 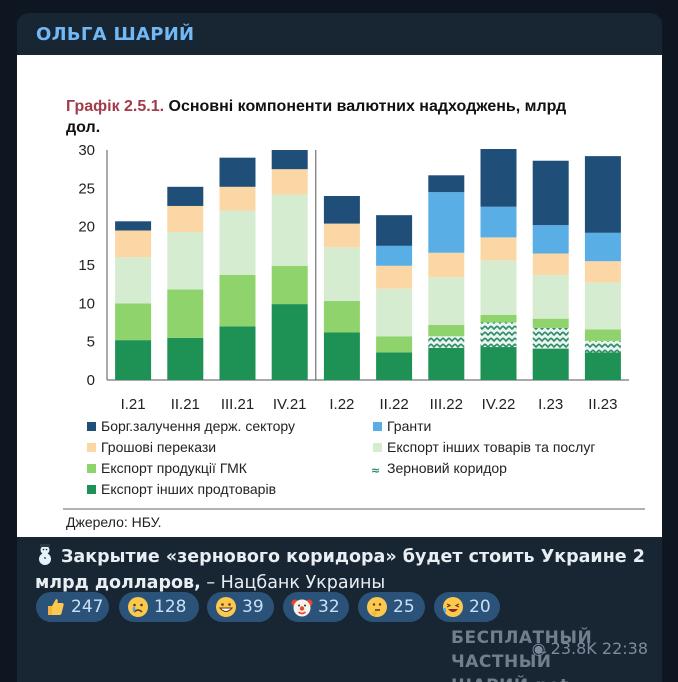 What do you see at coordinates (83, 127) in the screenshot?
I see `chart-title-line2: дол.` at bounding box center [83, 127].